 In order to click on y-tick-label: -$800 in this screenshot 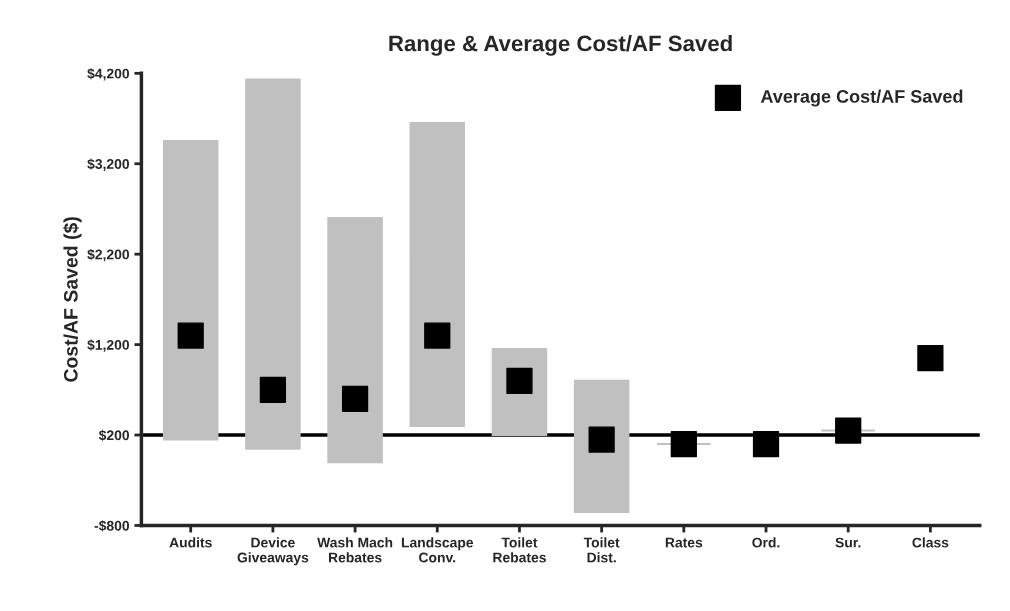, I will do `click(112, 526)`.